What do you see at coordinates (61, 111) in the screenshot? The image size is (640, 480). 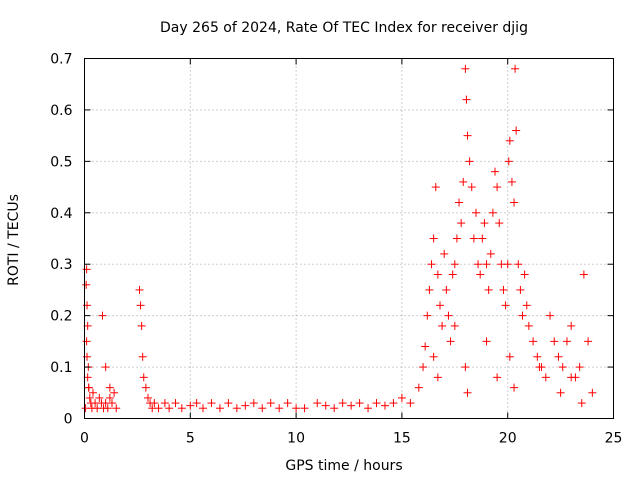 I see `y-tick-label: 0.6` at bounding box center [61, 111].